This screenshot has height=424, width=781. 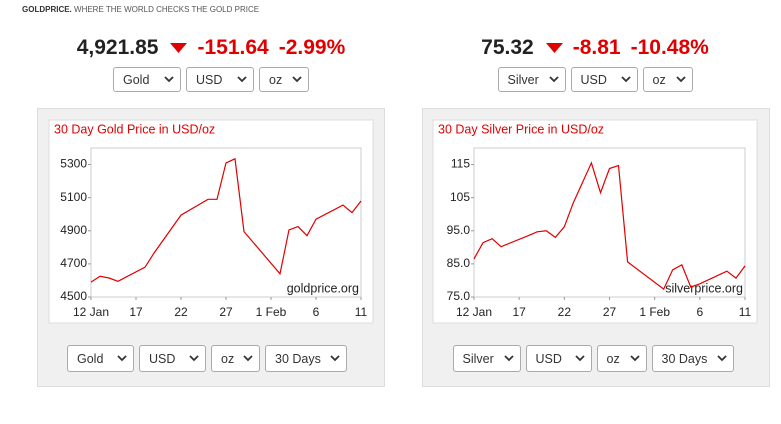 What do you see at coordinates (73, 197) in the screenshot?
I see `y-tick-label: 5100` at bounding box center [73, 197].